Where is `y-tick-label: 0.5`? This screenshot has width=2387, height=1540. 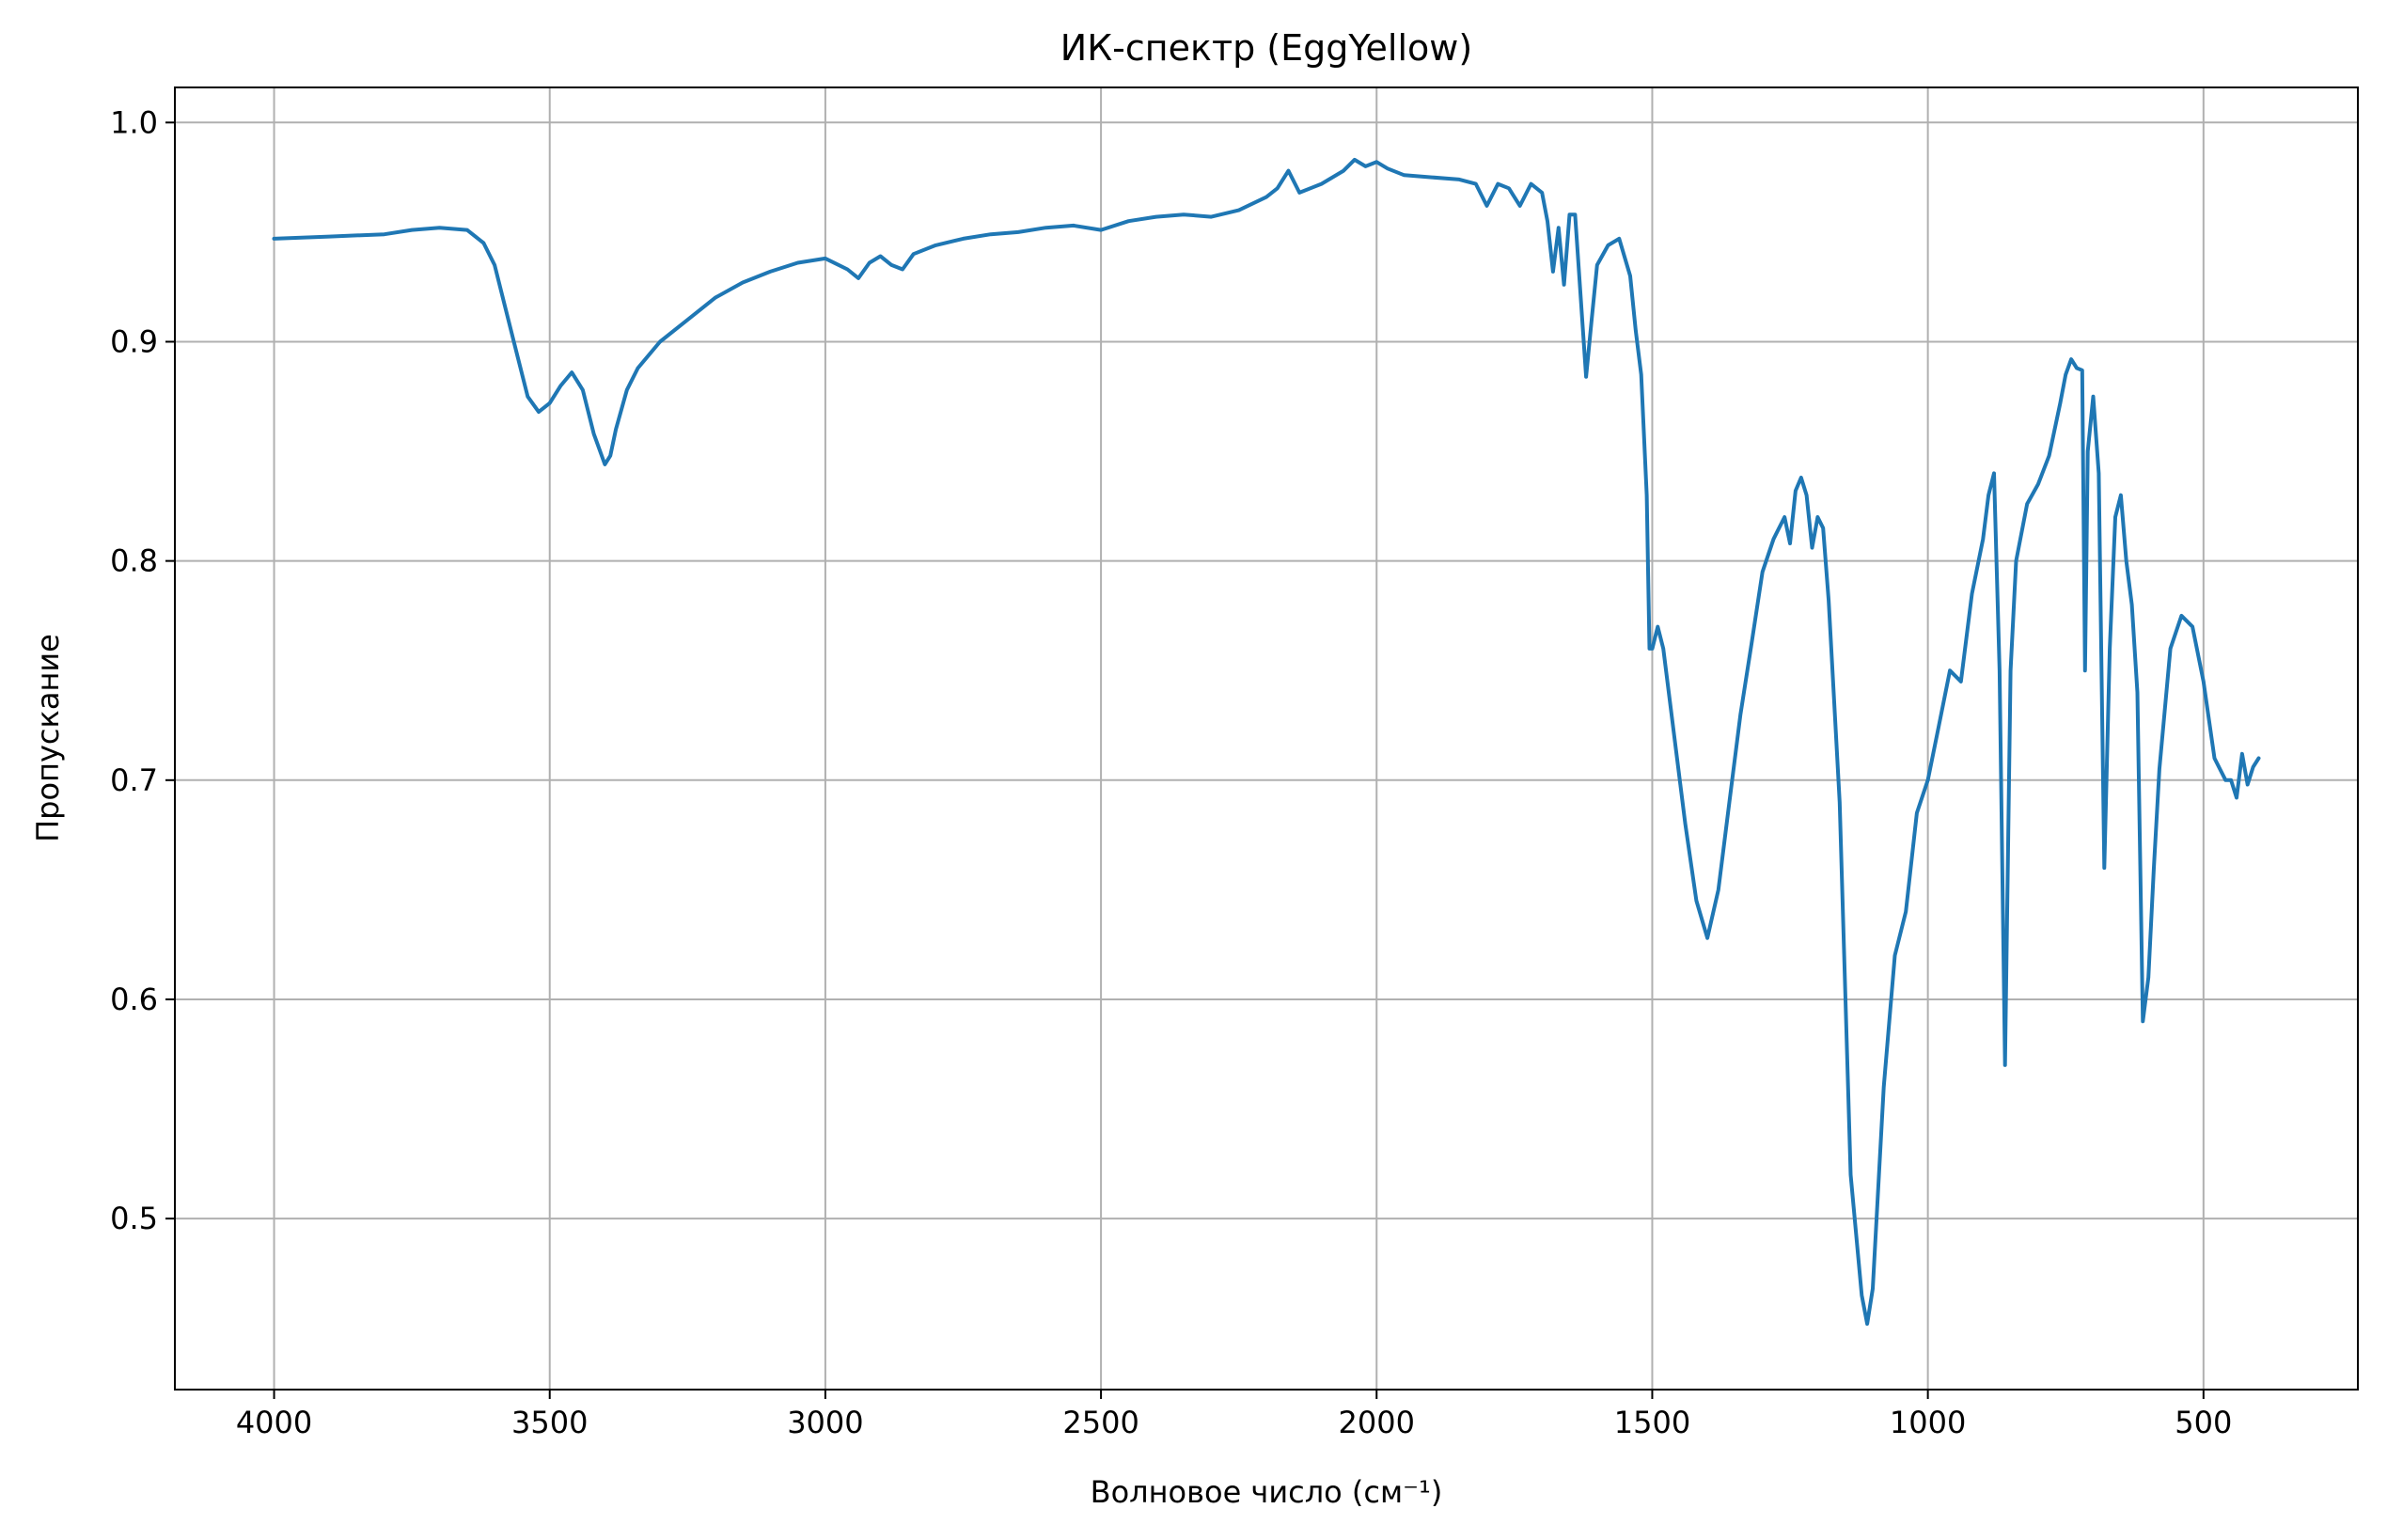
y-tick-label: 0.5 is located at coordinates (134, 1219).